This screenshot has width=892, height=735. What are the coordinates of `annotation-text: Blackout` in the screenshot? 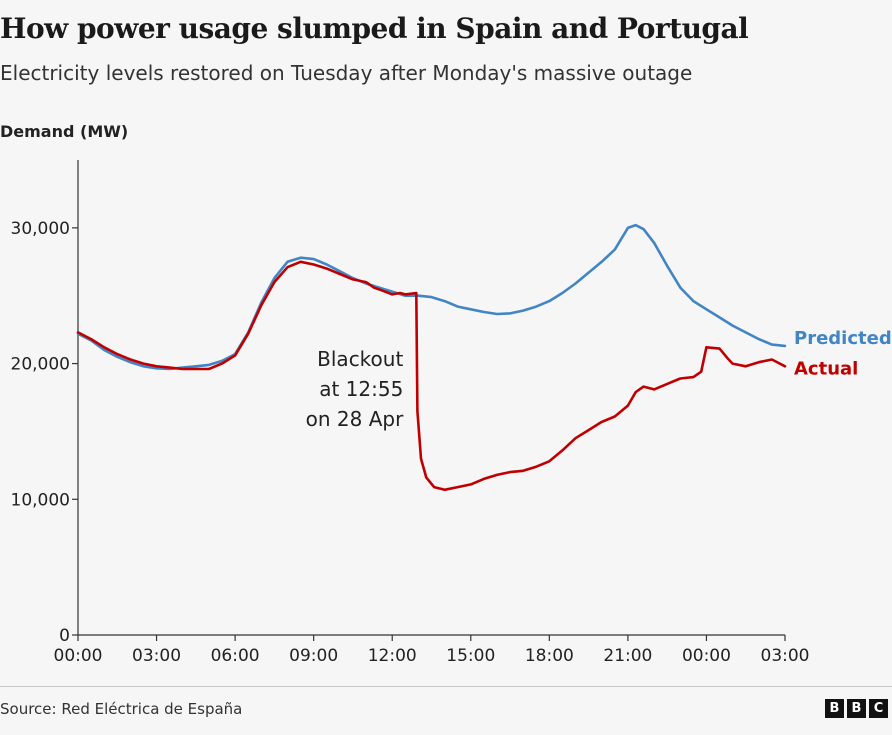 It's located at (360, 359).